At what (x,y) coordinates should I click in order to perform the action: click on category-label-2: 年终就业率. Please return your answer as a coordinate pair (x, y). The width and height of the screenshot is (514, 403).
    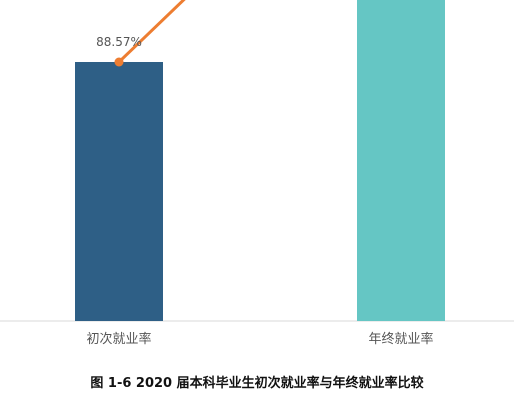
    Looking at the image, I should click on (400, 339).